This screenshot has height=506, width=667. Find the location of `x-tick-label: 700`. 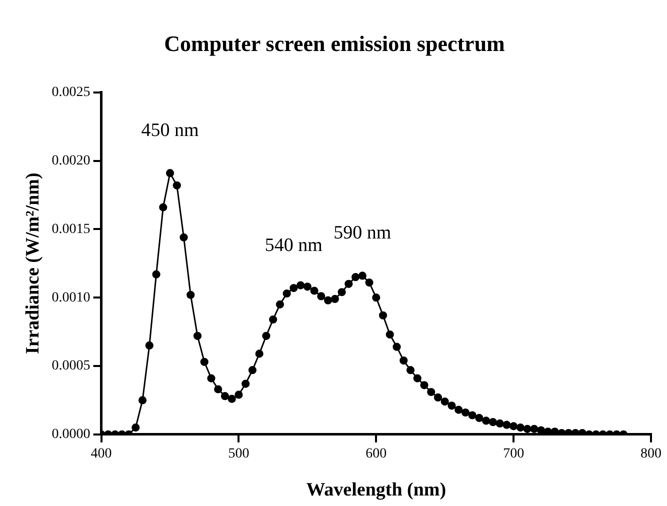

x-tick-label: 700 is located at coordinates (513, 454).